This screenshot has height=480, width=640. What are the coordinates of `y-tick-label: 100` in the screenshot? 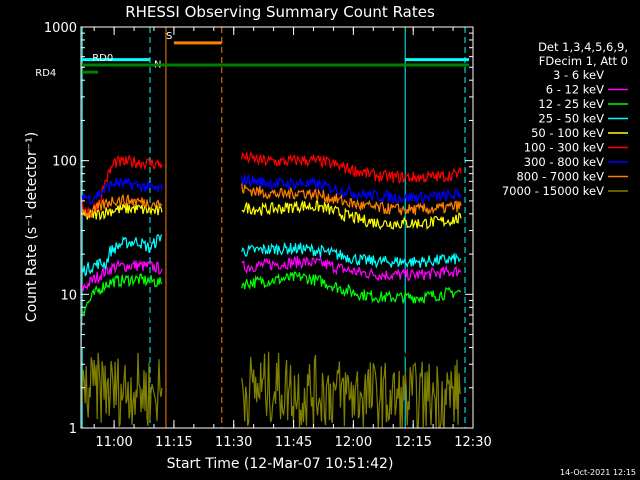 It's located at (64, 162).